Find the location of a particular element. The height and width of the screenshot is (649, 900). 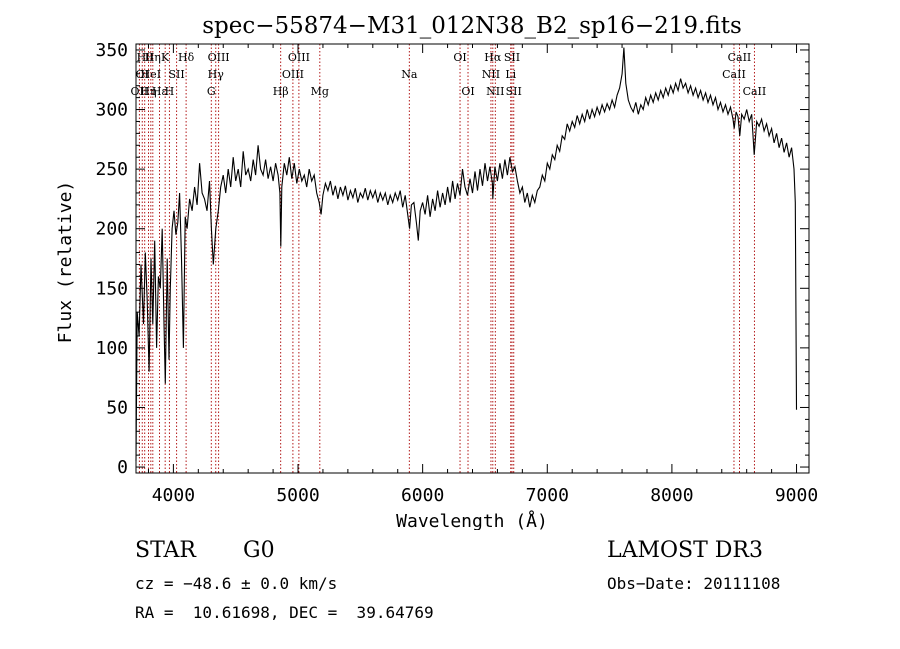

x-axis-label: Wavelength (Å) is located at coordinates (472, 520).